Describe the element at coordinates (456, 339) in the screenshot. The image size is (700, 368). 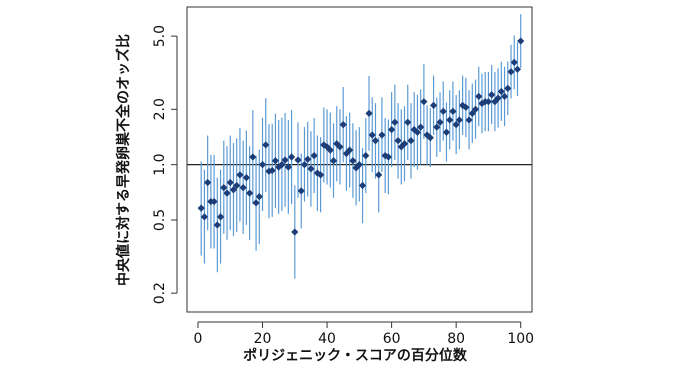
I see `x-tick-label: 80` at that location.